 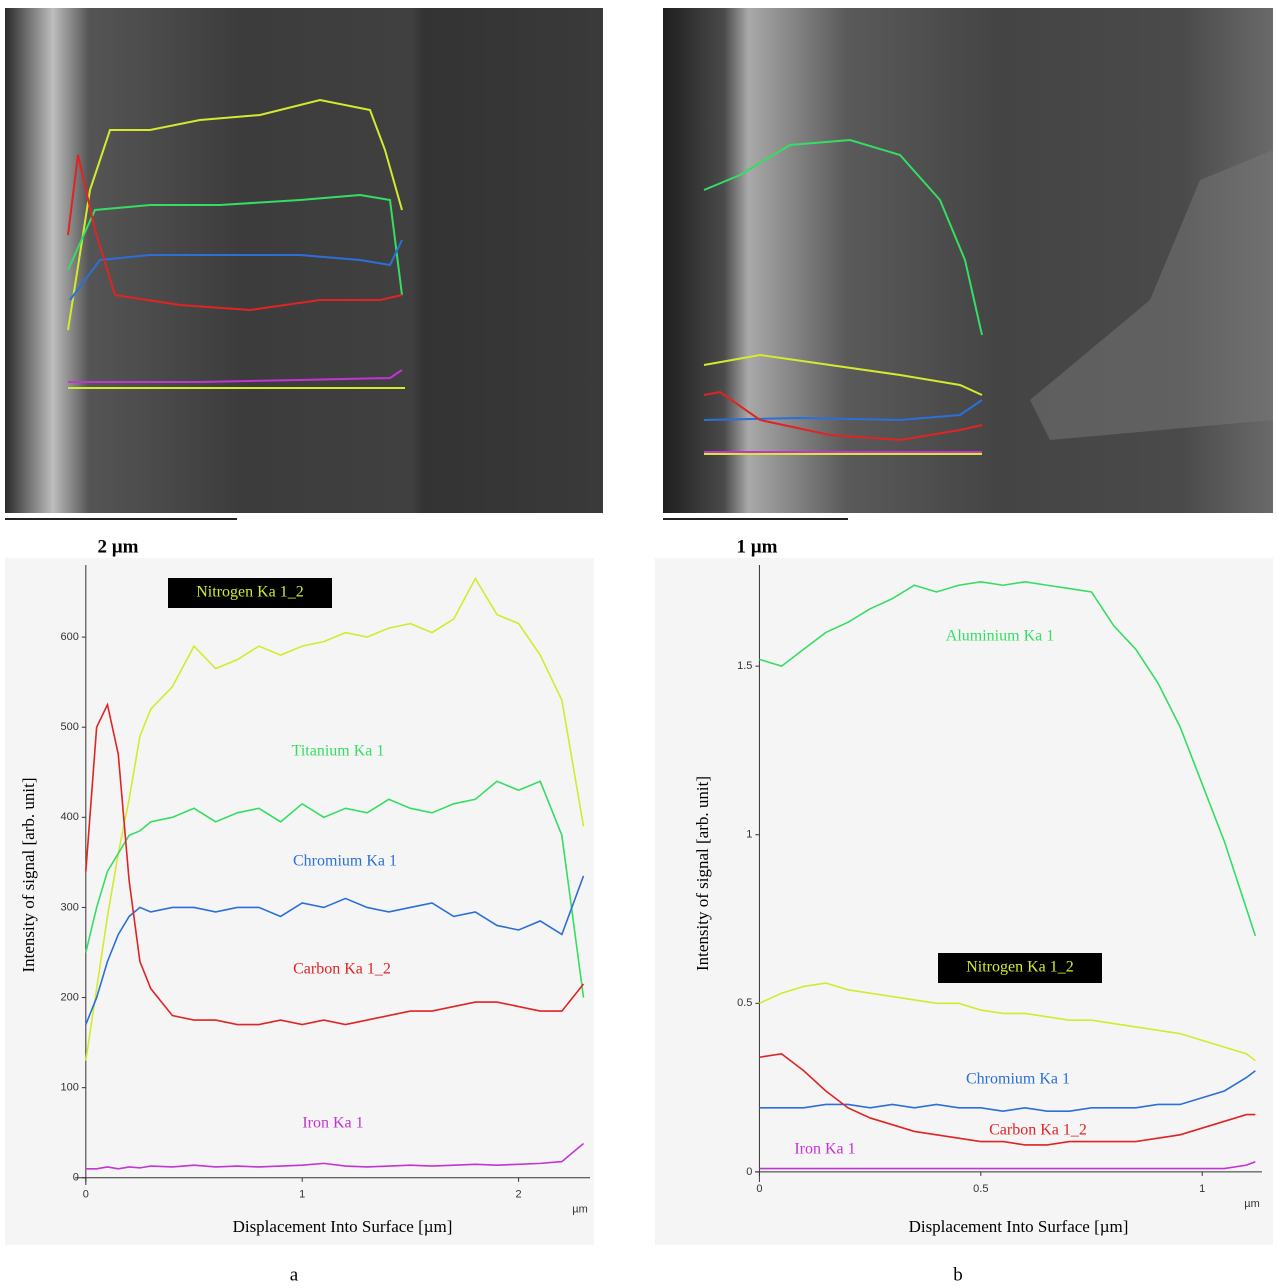 I want to click on x-tick-label: 0.5, so click(x=980, y=1189).